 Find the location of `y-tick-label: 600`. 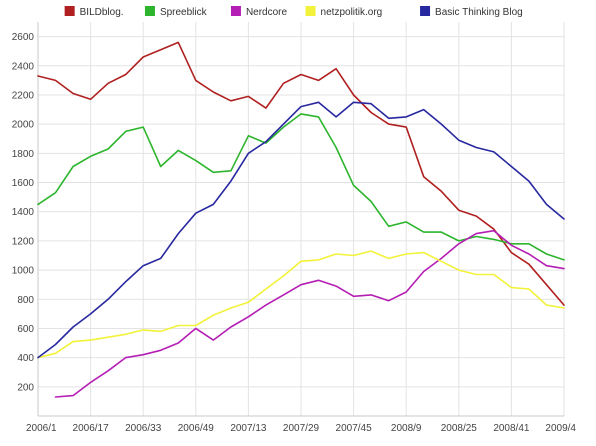

y-tick-label: 600 is located at coordinates (25, 329).